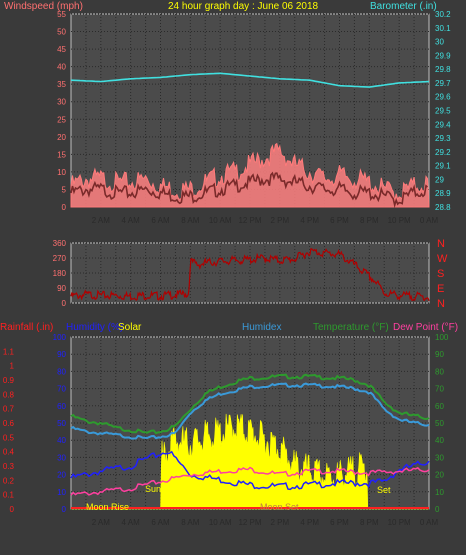  Describe the element at coordinates (61, 371) in the screenshot. I see `humidity-tick-label: 80` at that location.